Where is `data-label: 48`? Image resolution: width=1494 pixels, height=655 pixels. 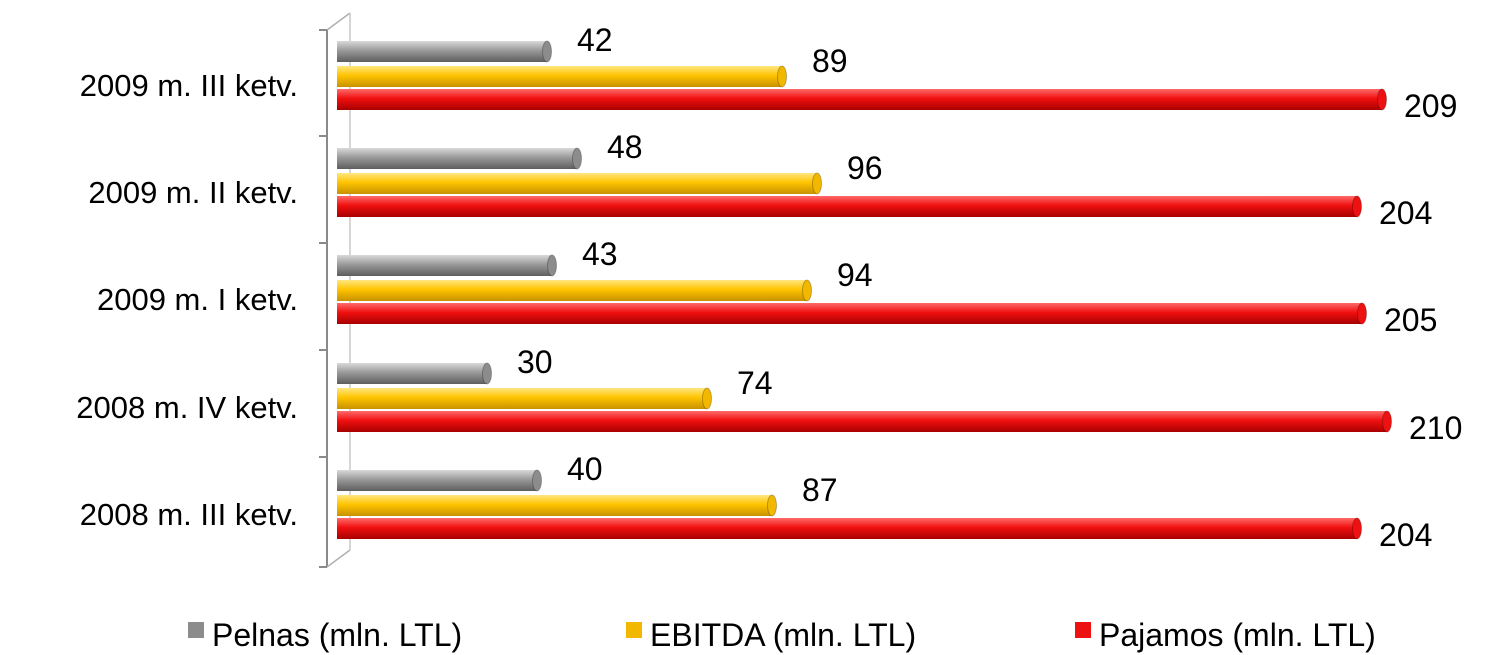
data-label: 48 is located at coordinates (625, 147).